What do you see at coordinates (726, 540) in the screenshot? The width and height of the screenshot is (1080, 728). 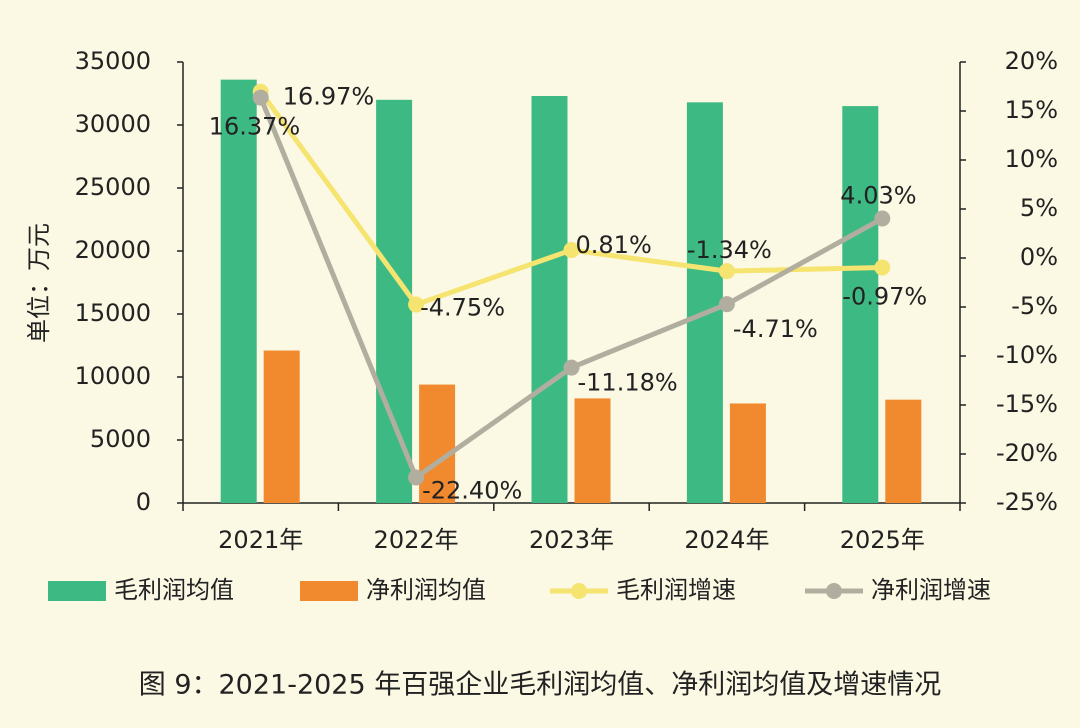 I see `x-tick-label: 2024年` at bounding box center [726, 540].